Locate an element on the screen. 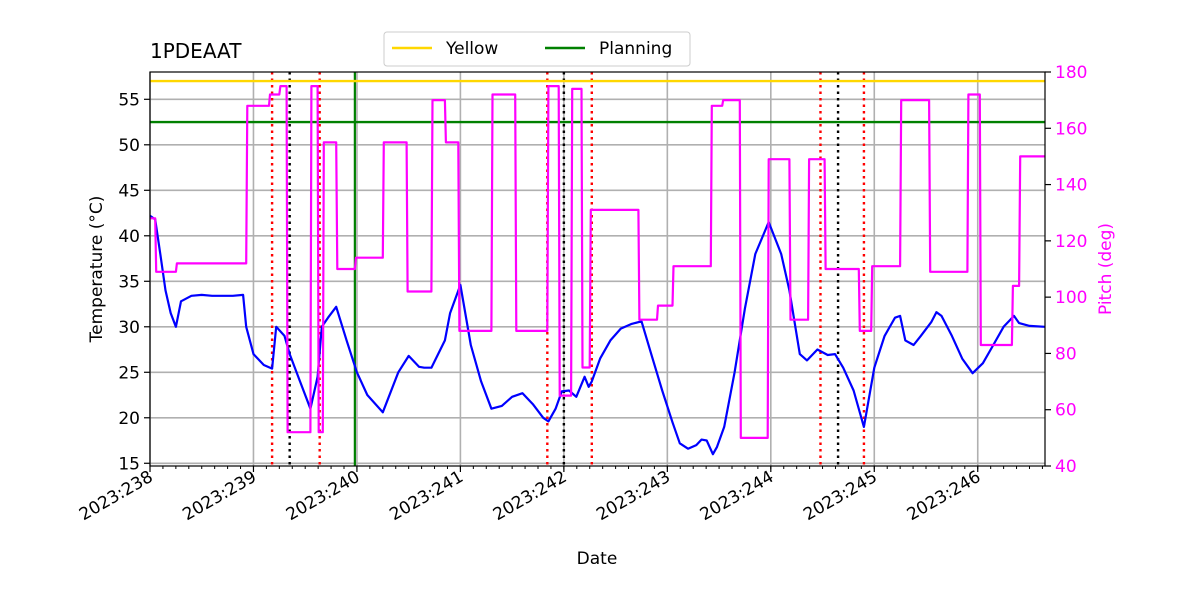 This screenshot has height=600, width=1200. y2-tick-label: 140 is located at coordinates (1071, 186).